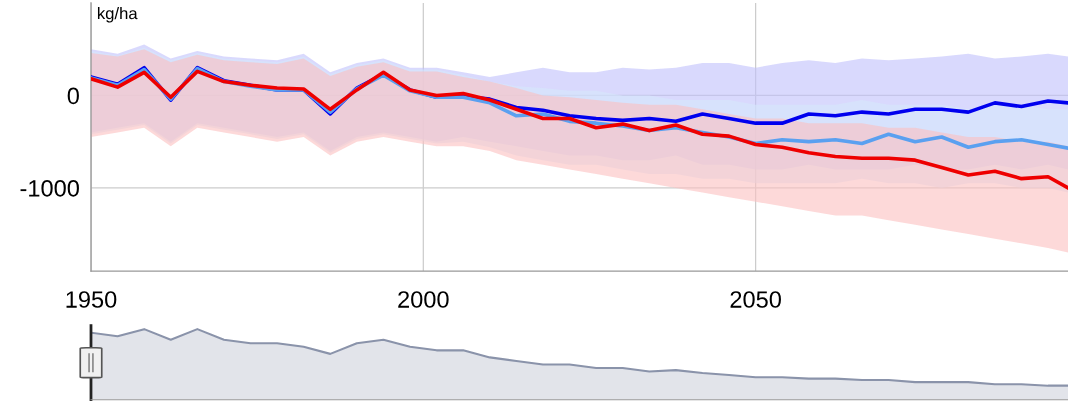 Image resolution: width=1068 pixels, height=401 pixels. I want to click on x-tick-label: 1950, so click(91, 299).